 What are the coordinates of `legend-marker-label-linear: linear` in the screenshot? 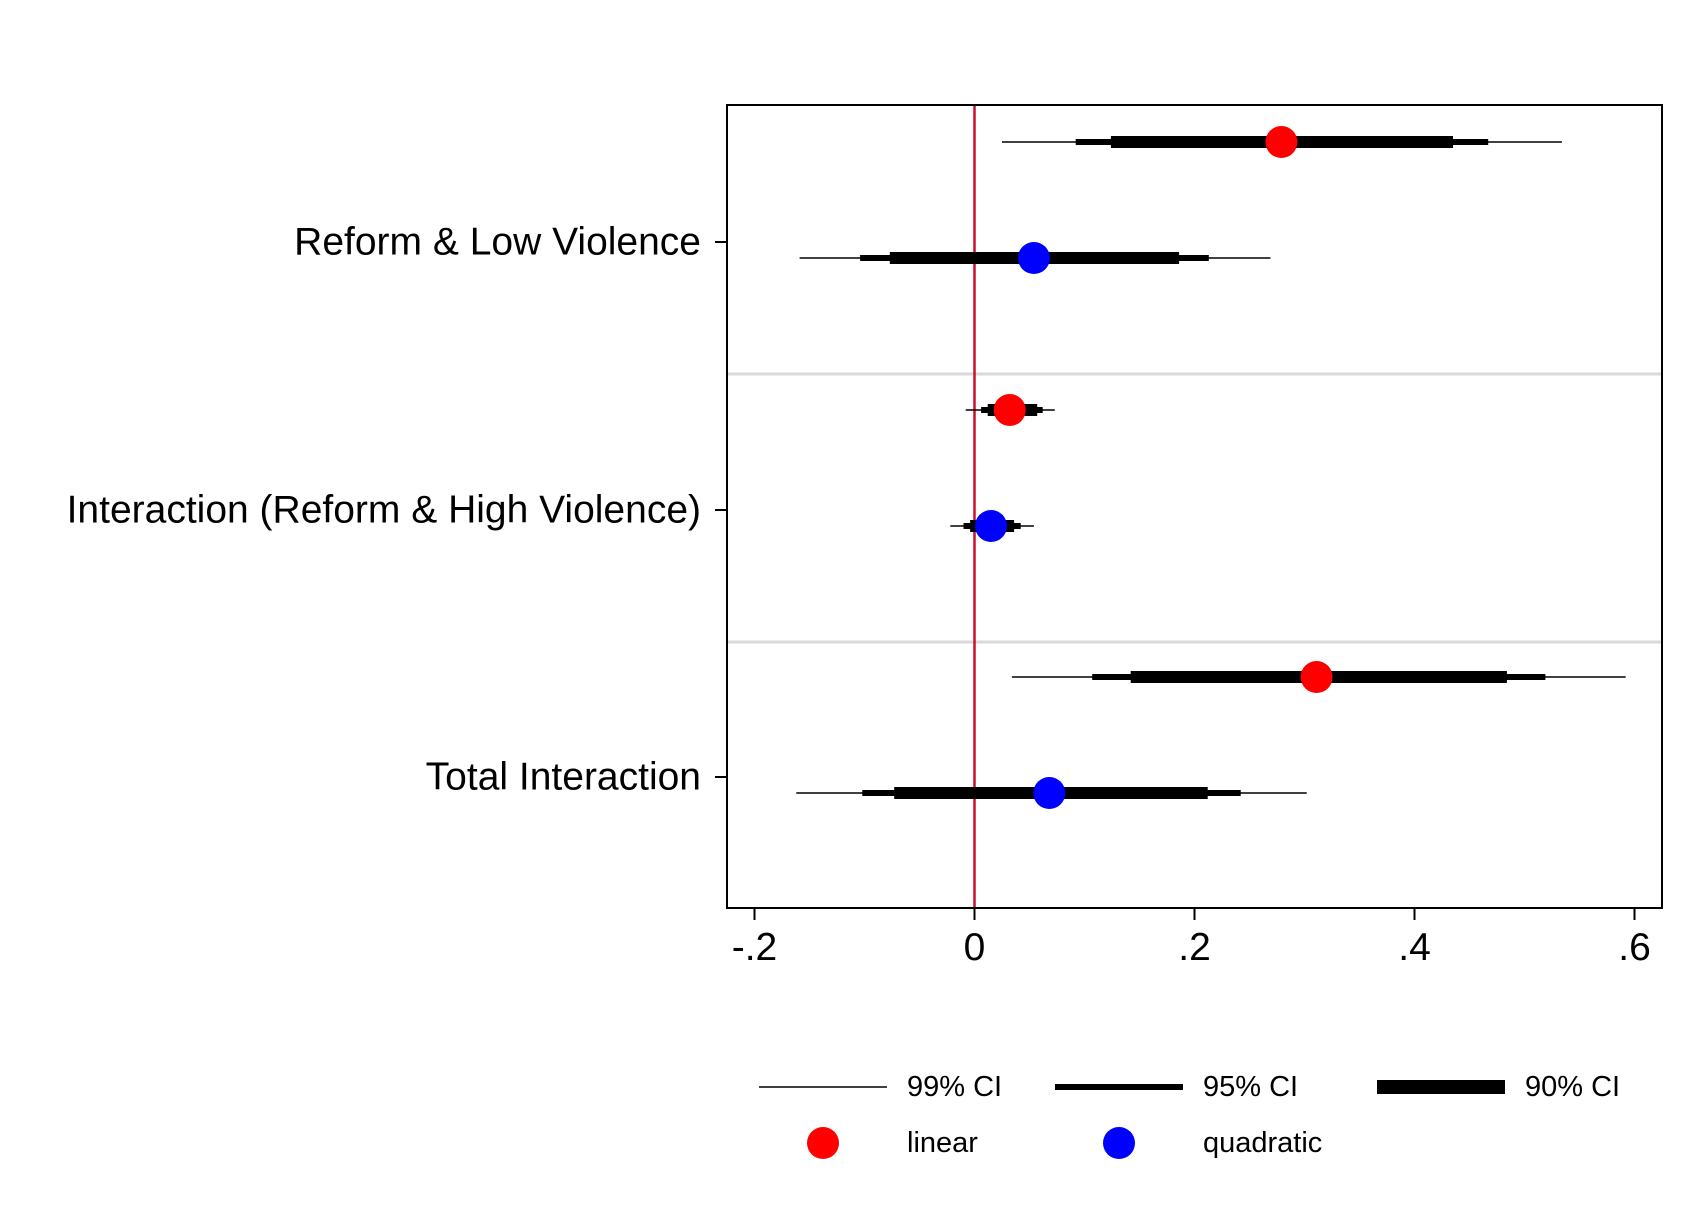 It's located at (942, 1143).